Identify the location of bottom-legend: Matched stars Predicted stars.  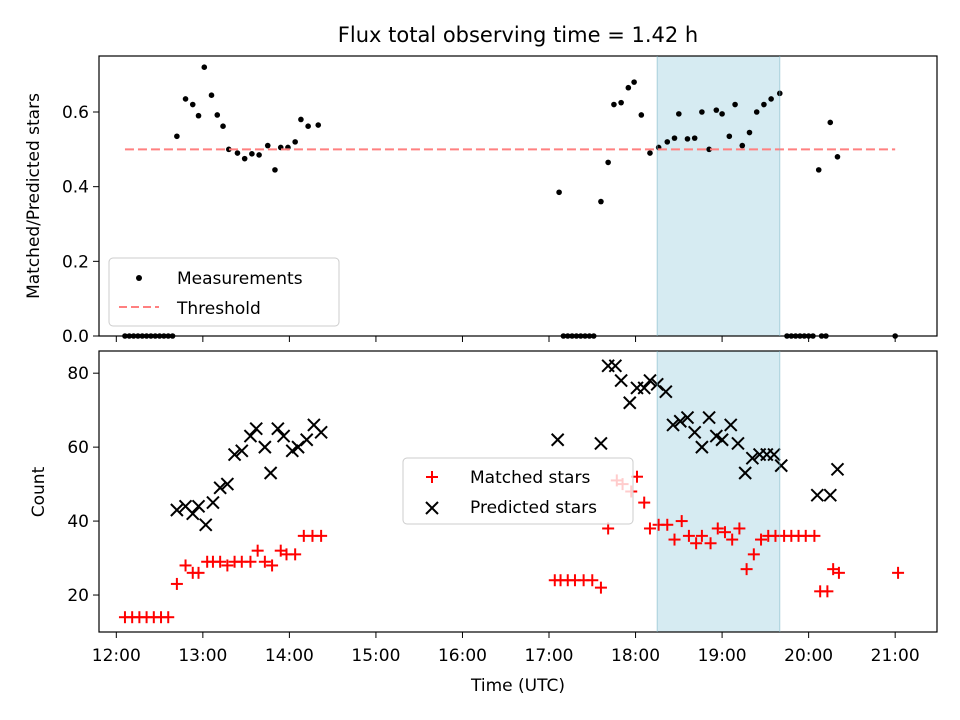
(518, 491).